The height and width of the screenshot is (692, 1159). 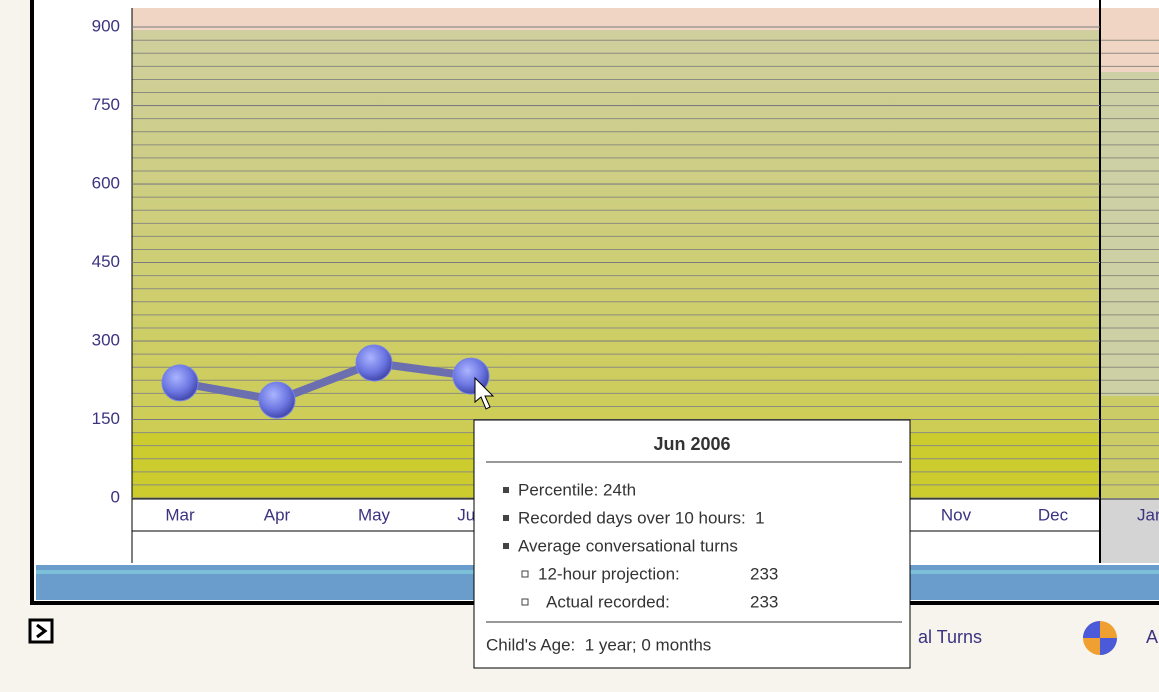 I want to click on top-band, so click(x=616, y=19).